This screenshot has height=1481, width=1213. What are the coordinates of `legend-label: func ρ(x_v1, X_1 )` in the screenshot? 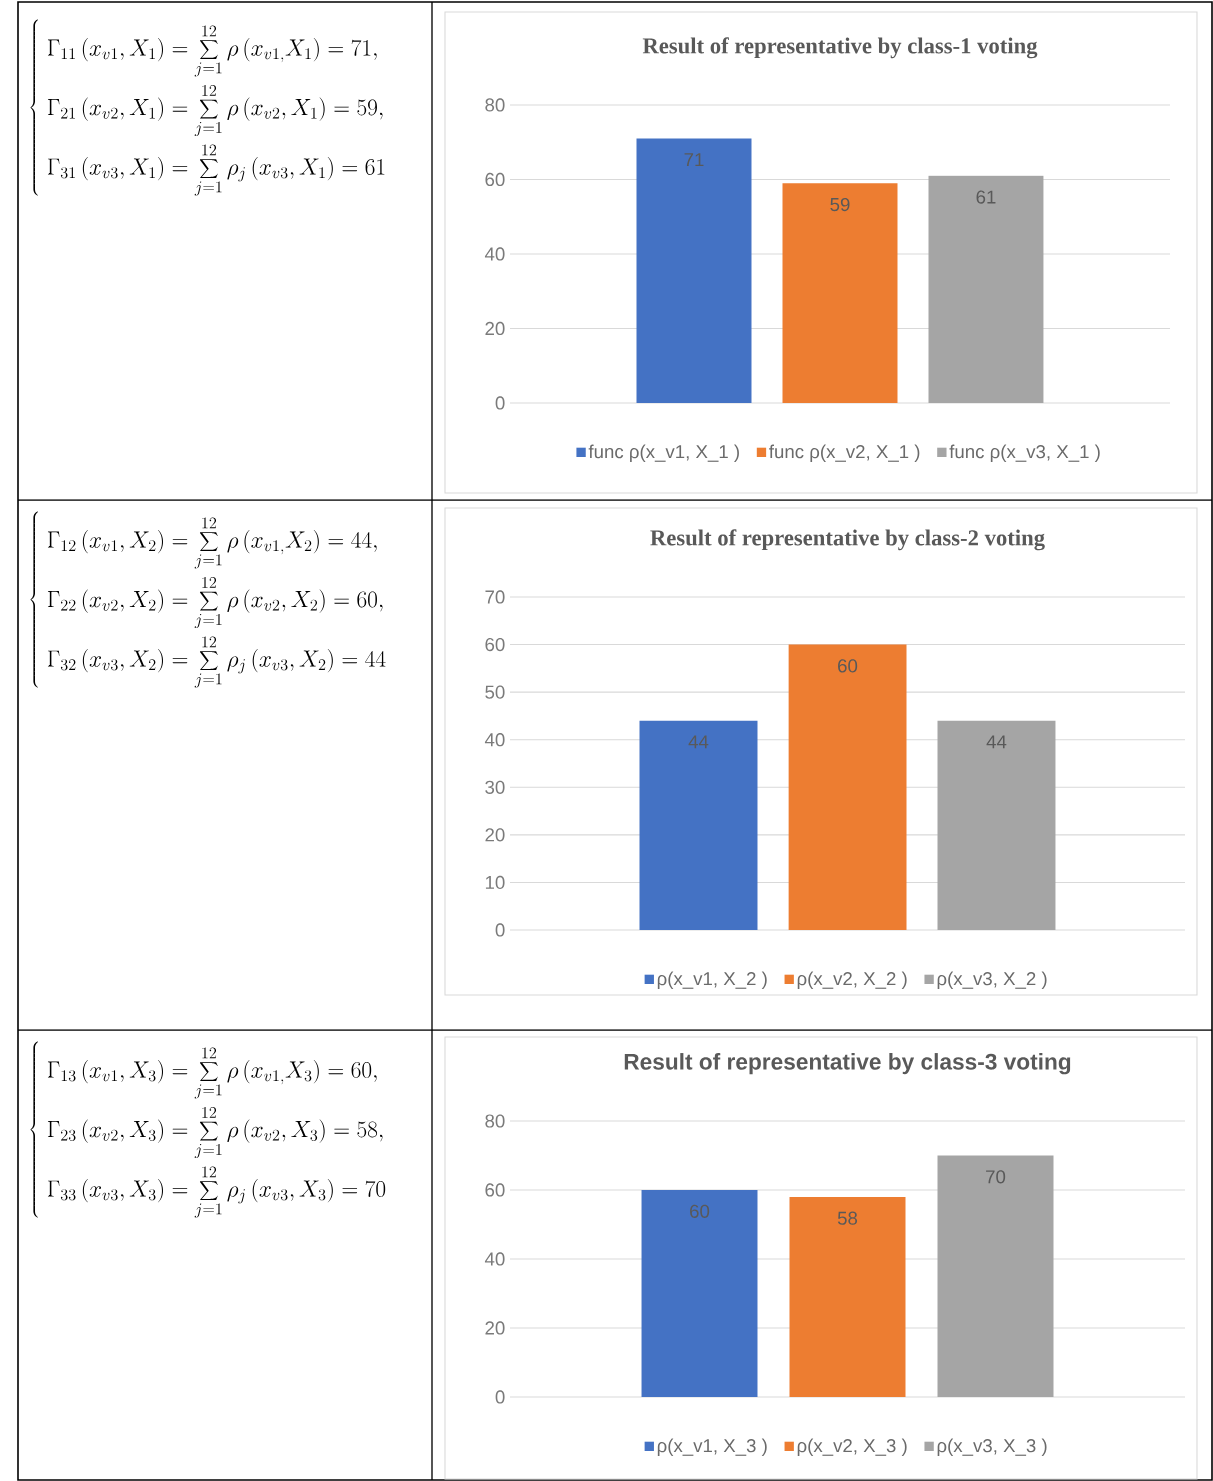 It's located at (663, 453).